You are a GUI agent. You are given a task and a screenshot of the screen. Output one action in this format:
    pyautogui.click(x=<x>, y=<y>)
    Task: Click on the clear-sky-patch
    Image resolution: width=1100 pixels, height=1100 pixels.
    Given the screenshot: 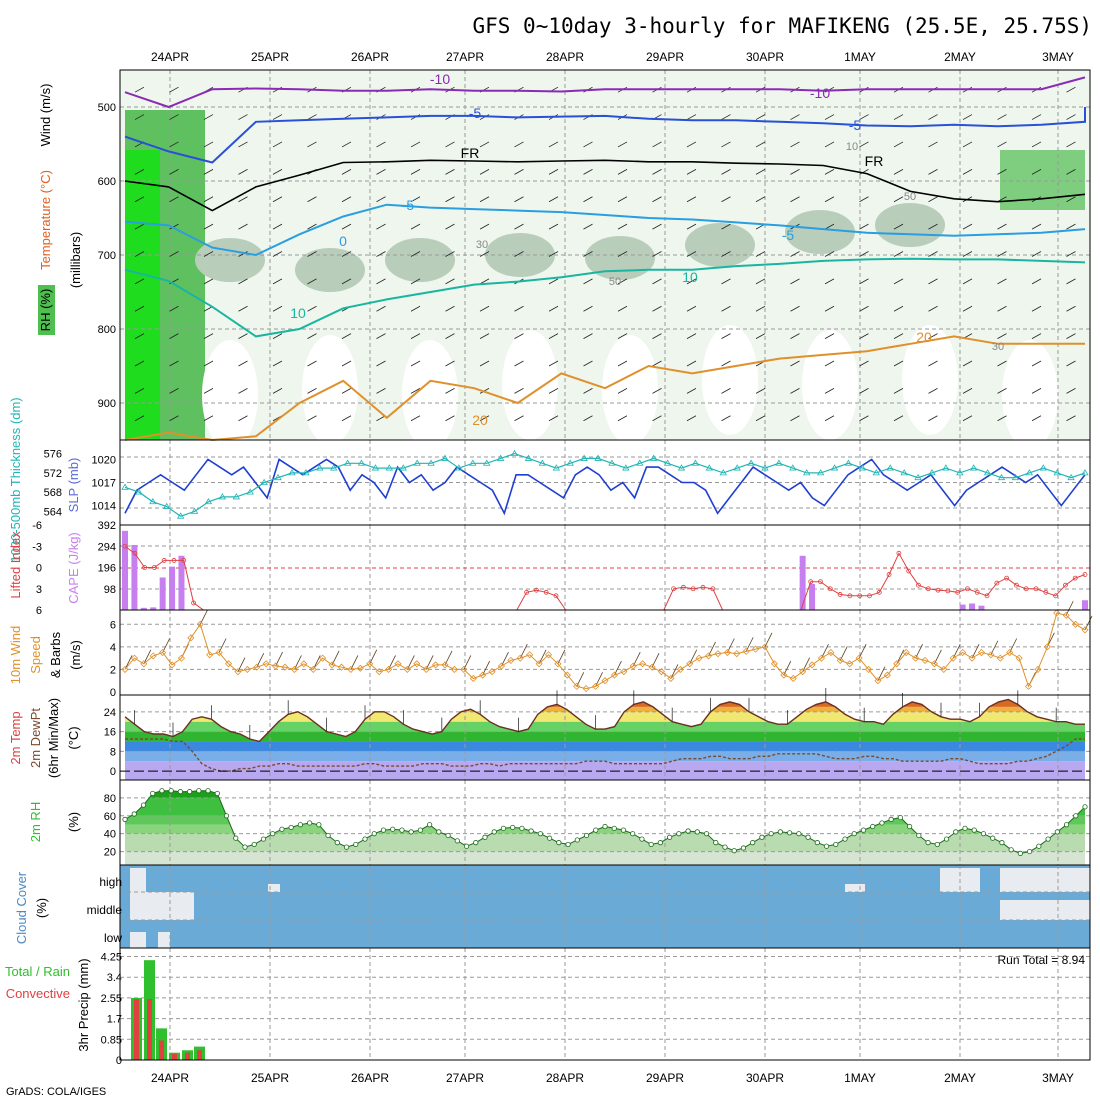 What is the action you would take?
    pyautogui.click(x=1045, y=910)
    